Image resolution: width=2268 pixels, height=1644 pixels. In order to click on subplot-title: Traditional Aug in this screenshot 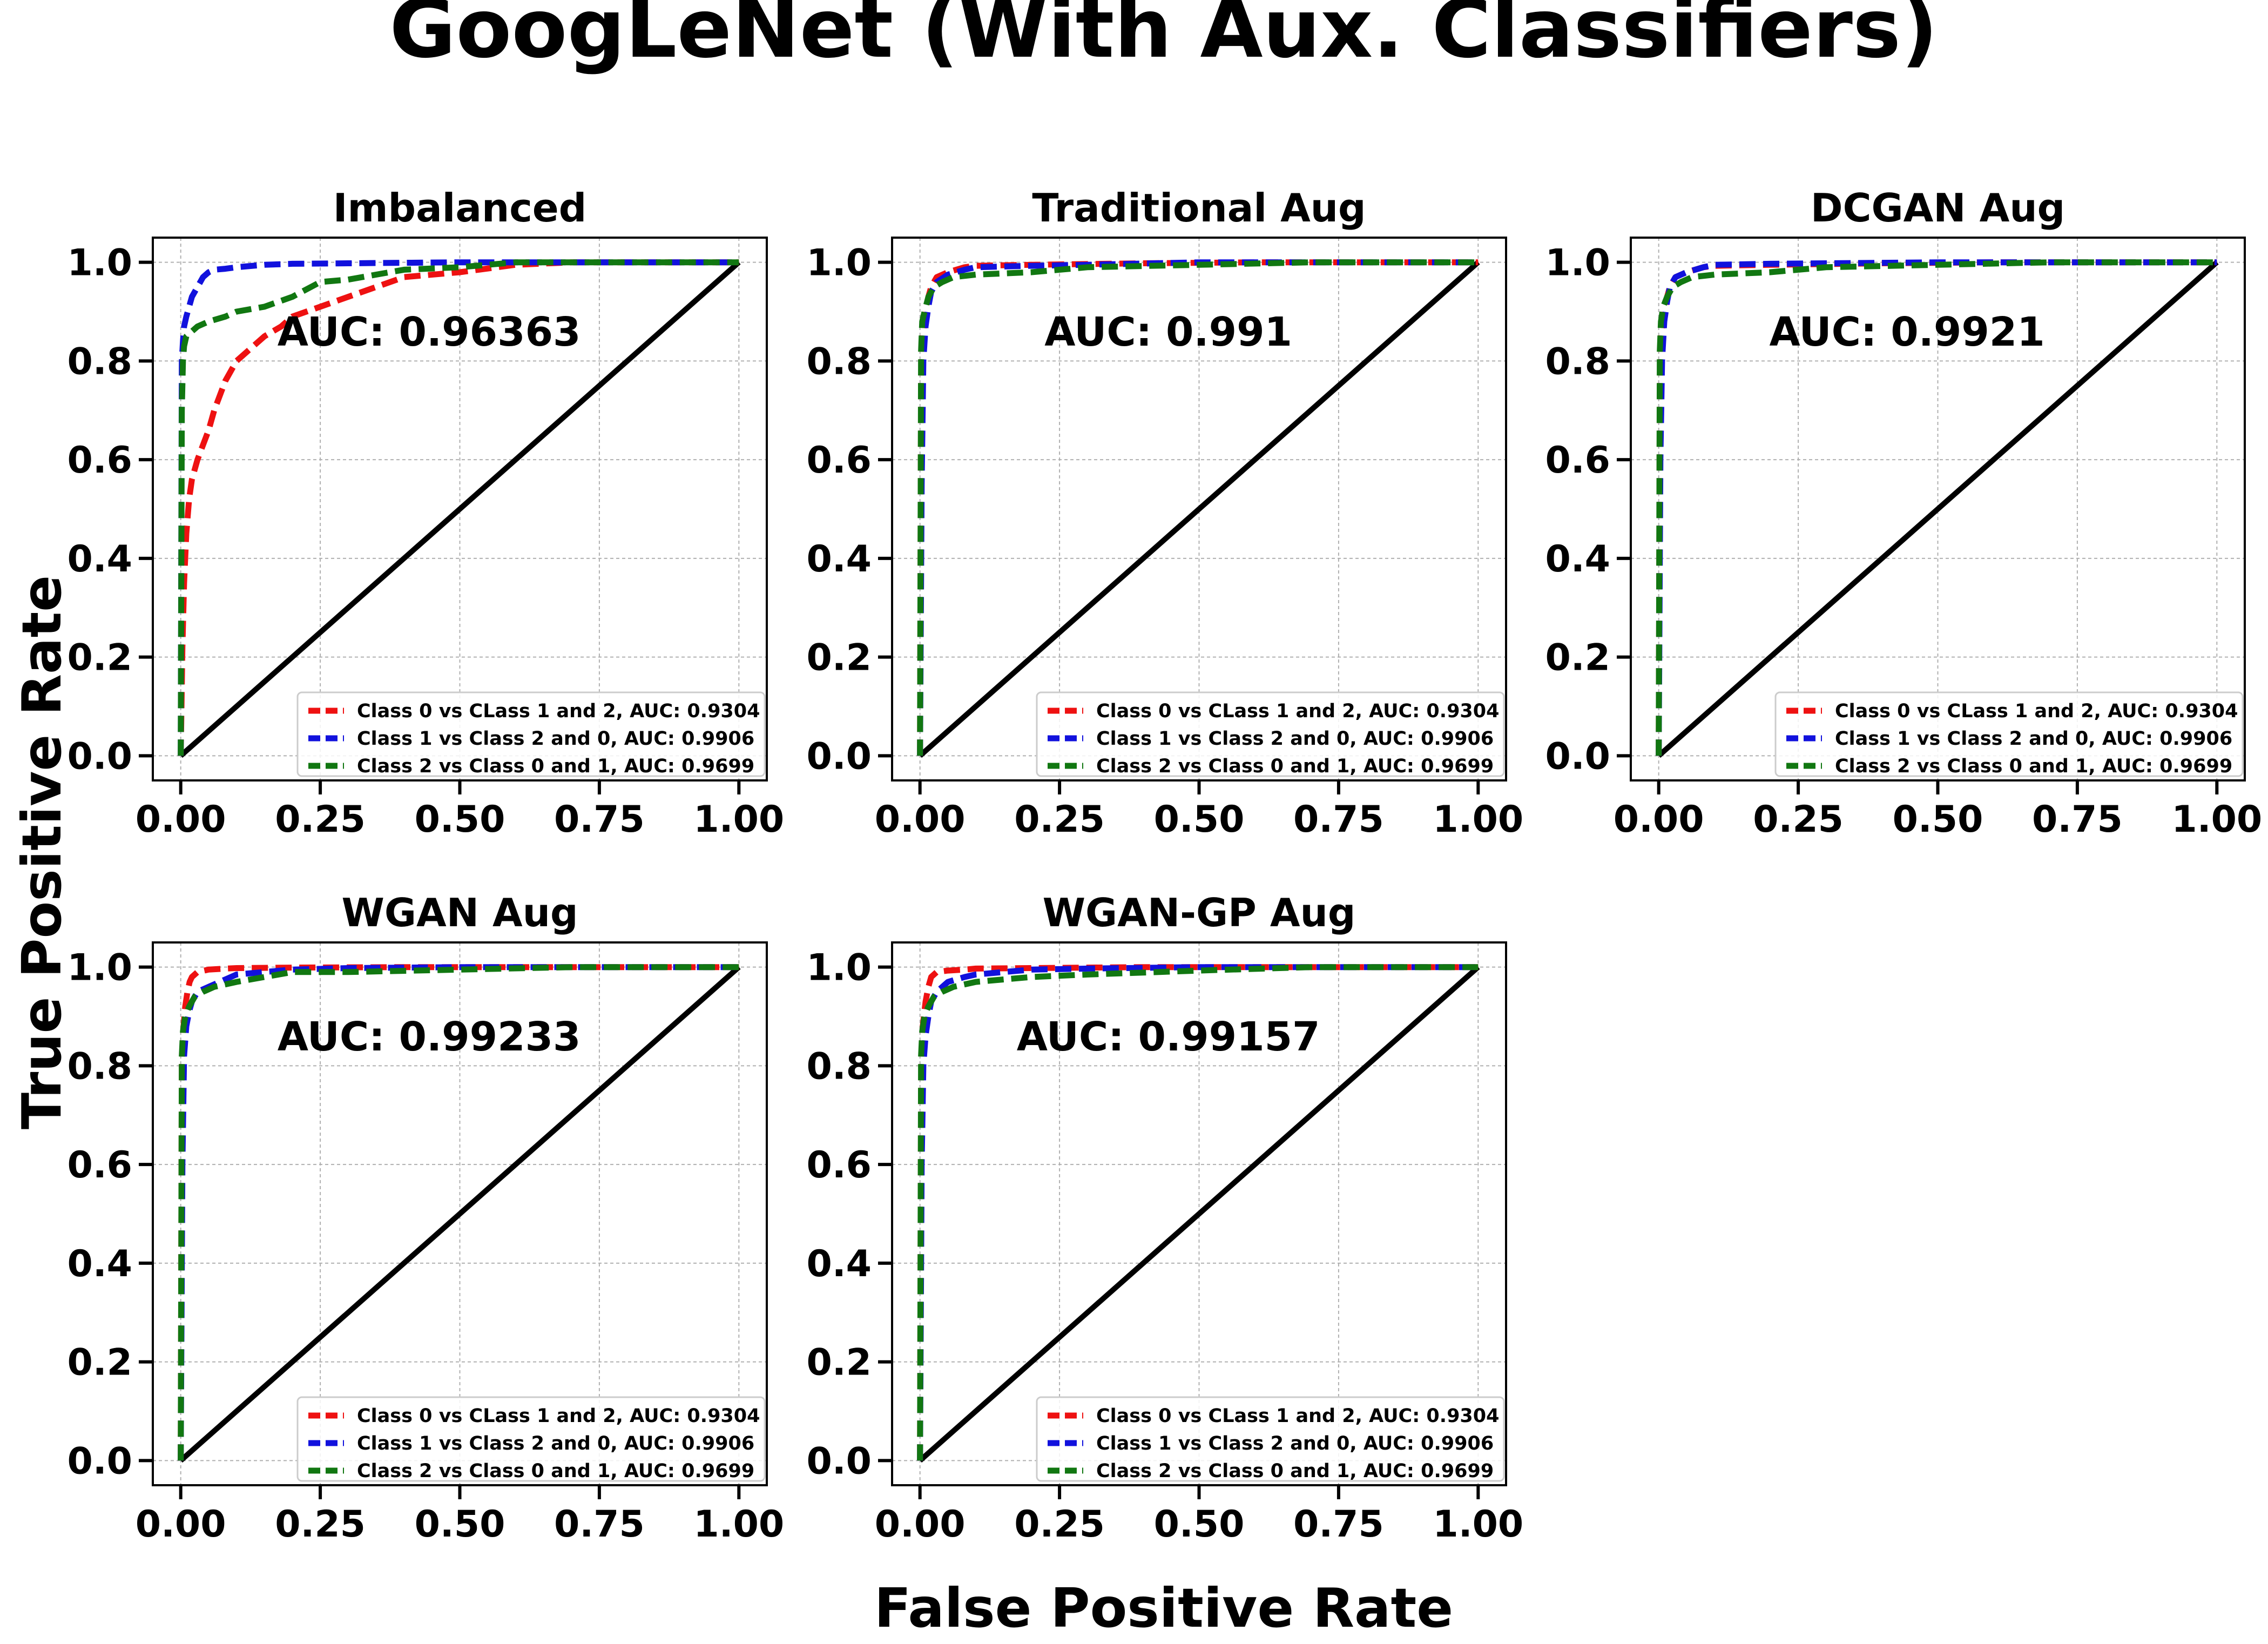, I will do `click(1199, 208)`.